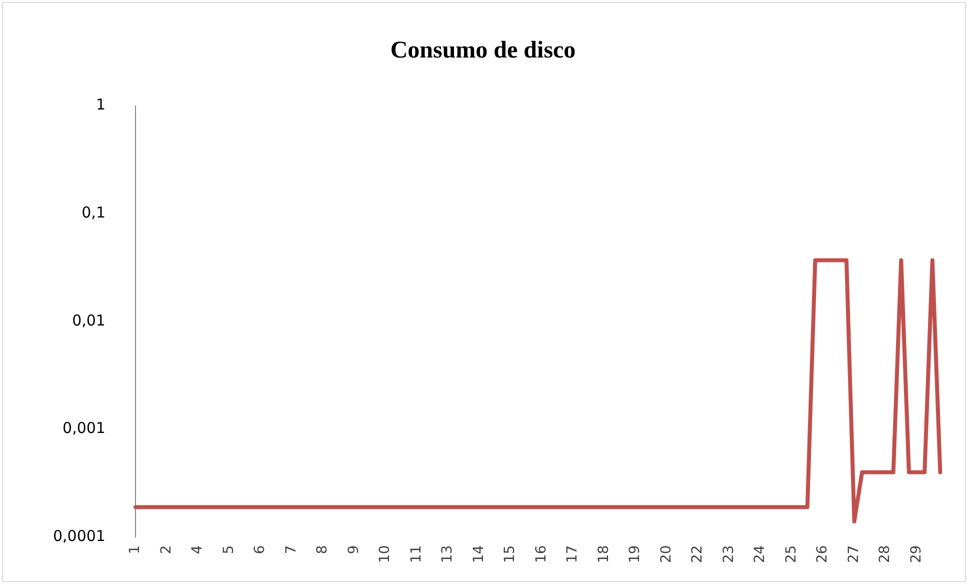 Image resolution: width=968 pixels, height=584 pixels. Describe the element at coordinates (291, 549) in the screenshot. I see `x-tick-label: 7` at that location.